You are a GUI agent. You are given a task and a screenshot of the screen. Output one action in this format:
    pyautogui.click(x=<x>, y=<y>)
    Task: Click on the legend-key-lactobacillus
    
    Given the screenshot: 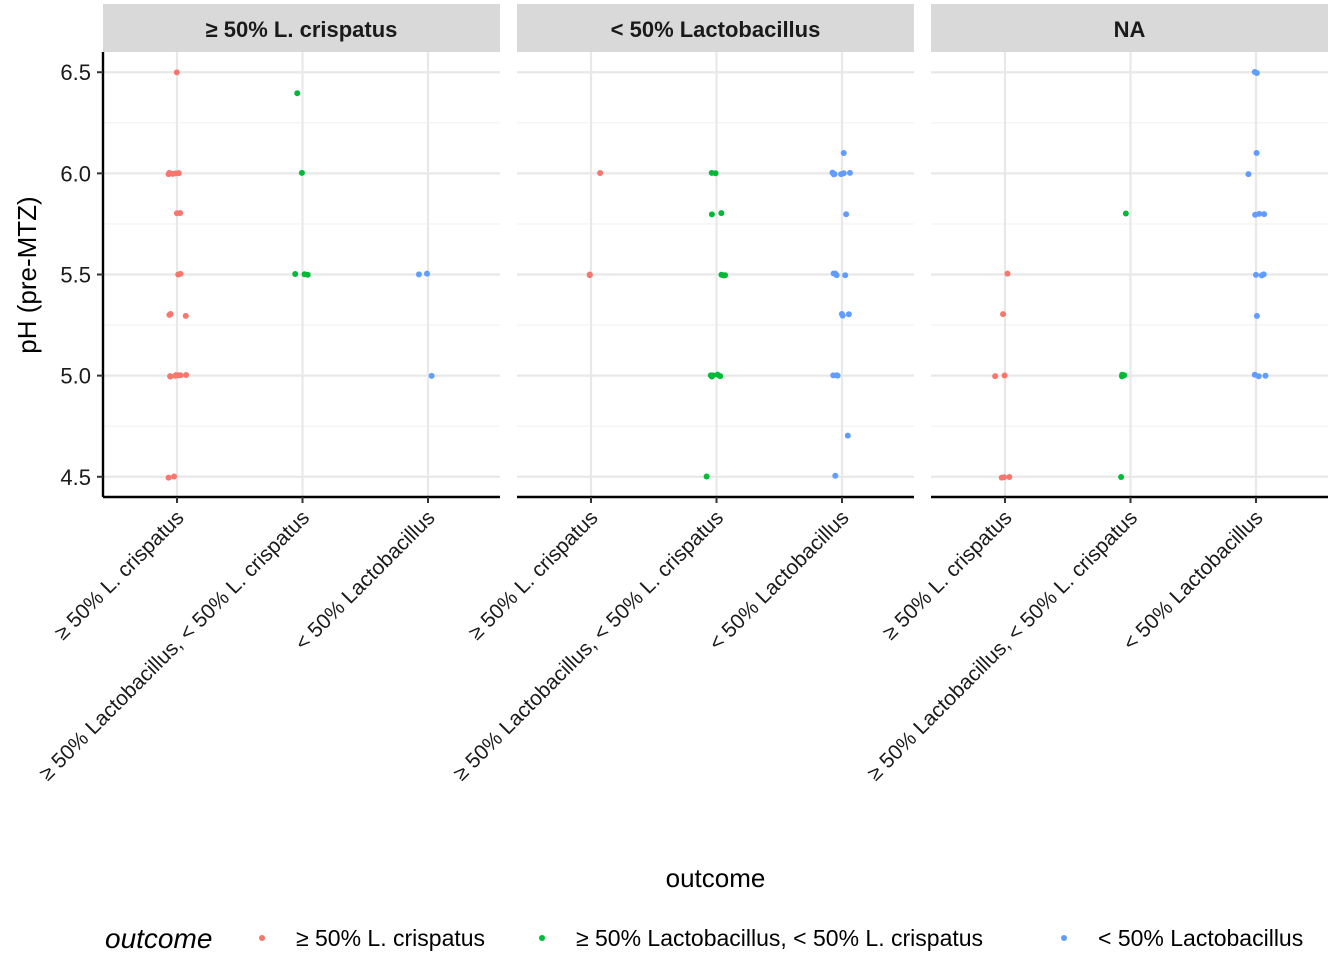 What is the action you would take?
    pyautogui.click(x=542, y=938)
    